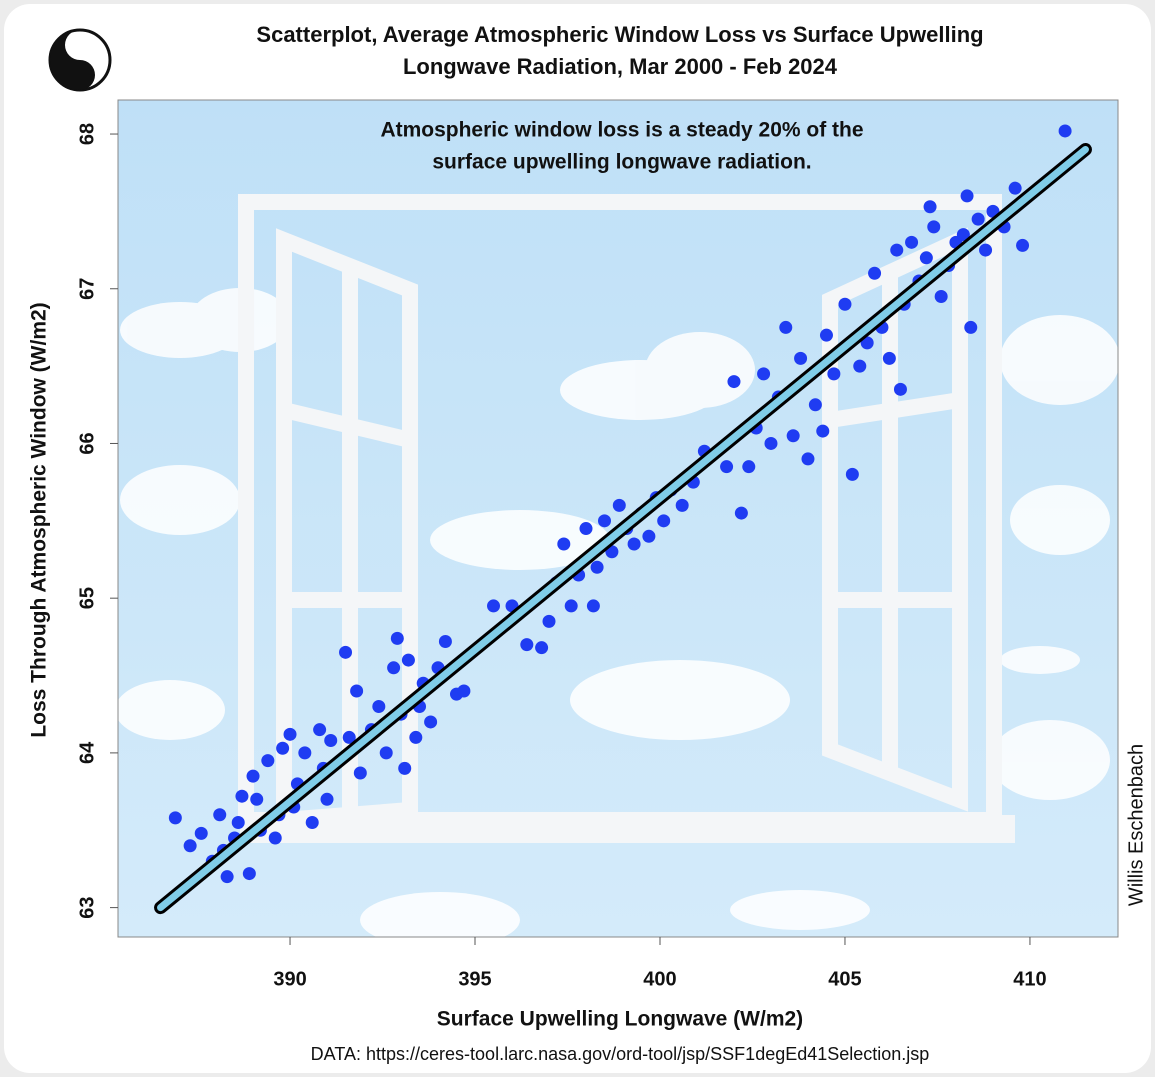 The width and height of the screenshot is (1155, 1077). I want to click on chart-title: Longwave Radiation, Mar 2000 - Feb 2024, so click(620, 66).